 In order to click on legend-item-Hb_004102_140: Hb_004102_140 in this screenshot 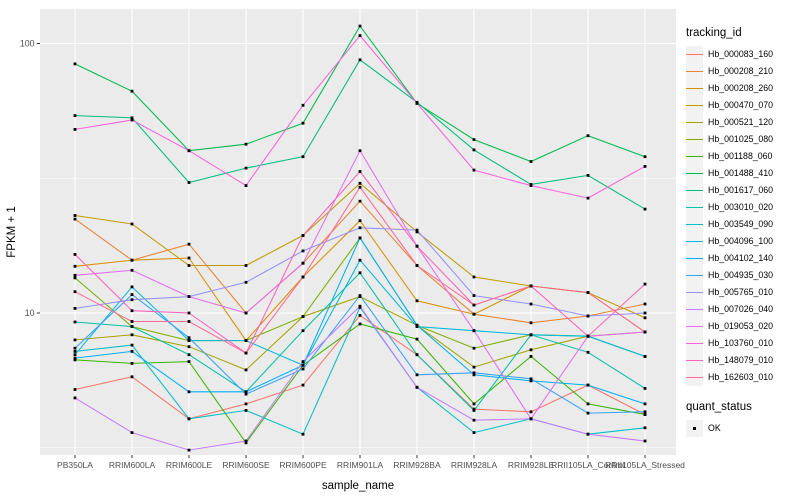, I will do `click(742, 258)`.